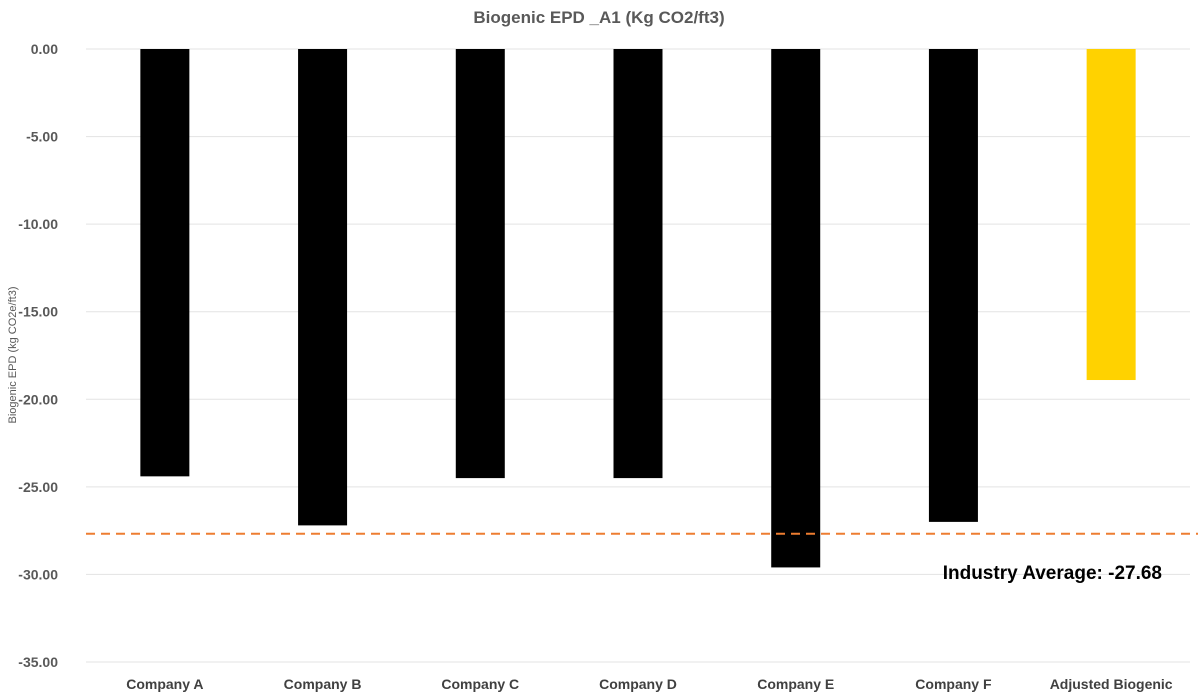 Image resolution: width=1198 pixels, height=694 pixels. Describe the element at coordinates (953, 684) in the screenshot. I see `x-tick-label: Company F` at that location.